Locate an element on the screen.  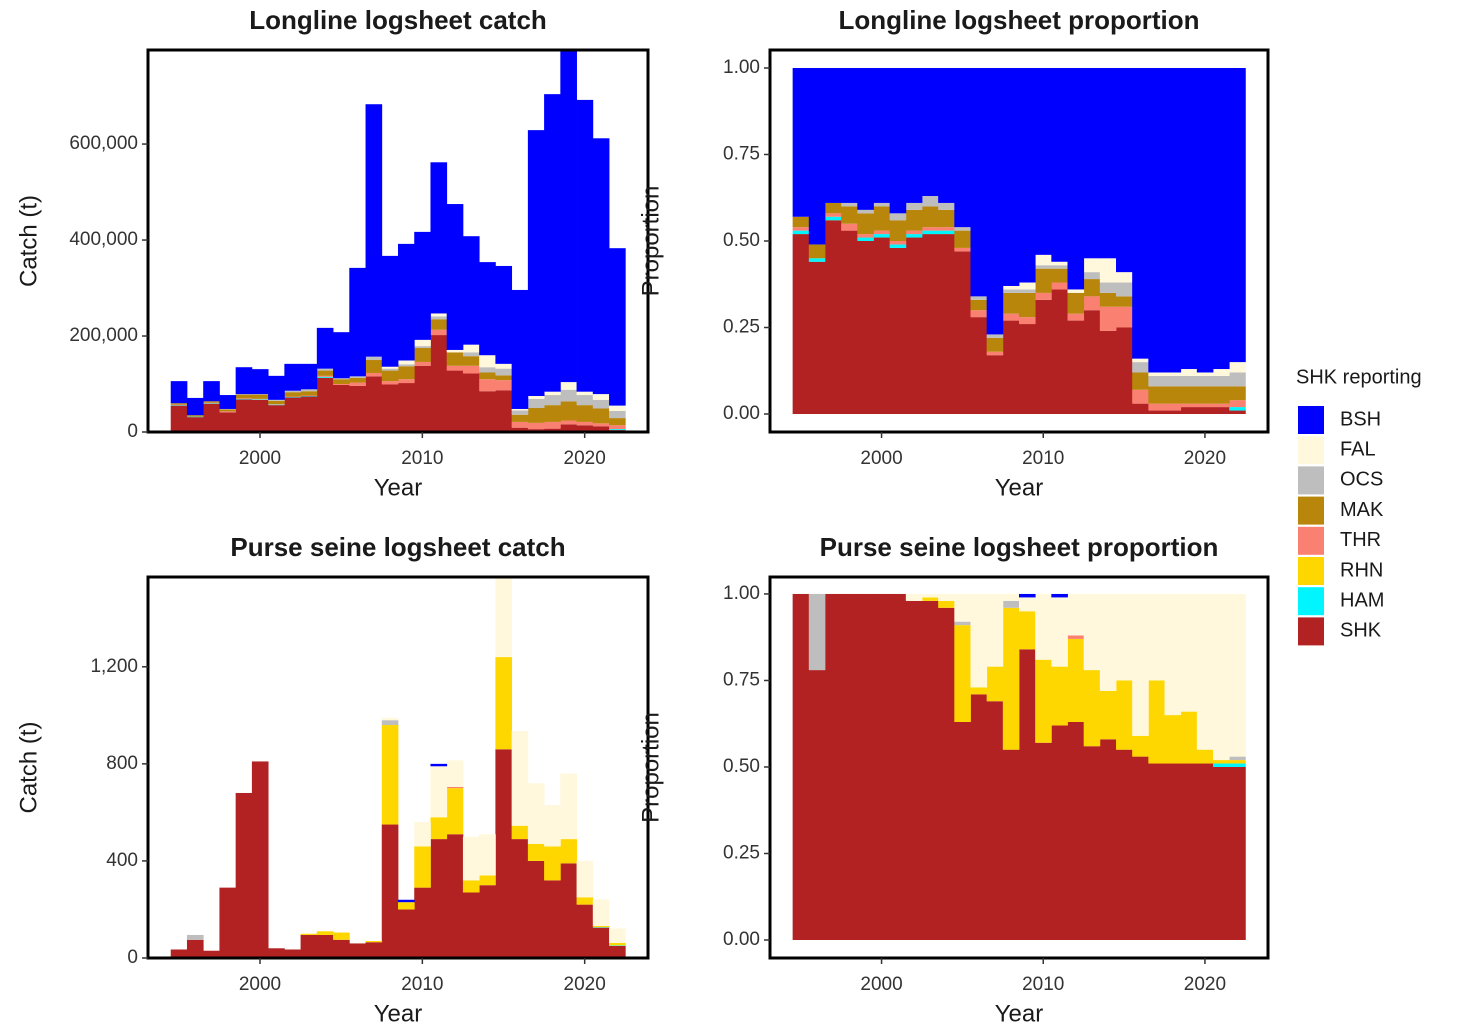
x-tick-label: 2010 is located at coordinates (1043, 458).